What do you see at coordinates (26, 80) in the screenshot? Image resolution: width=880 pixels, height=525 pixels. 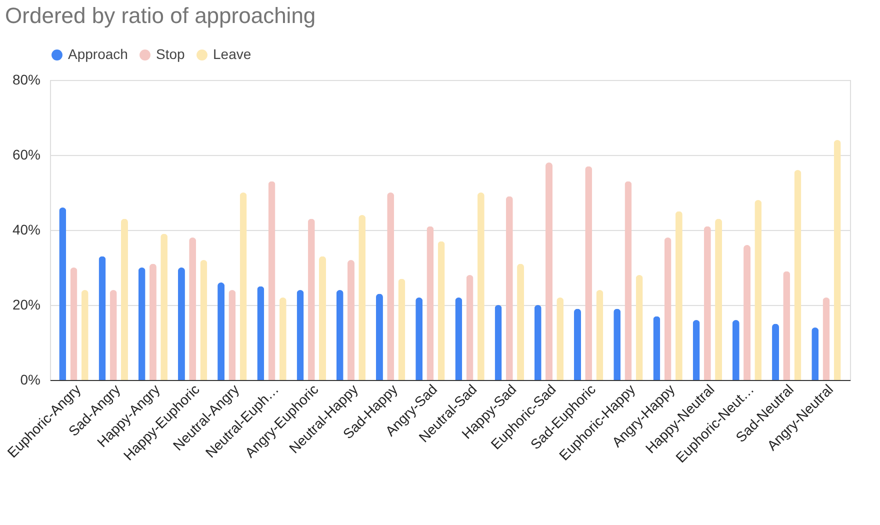 I see `y-tick-label: 80%` at bounding box center [26, 80].